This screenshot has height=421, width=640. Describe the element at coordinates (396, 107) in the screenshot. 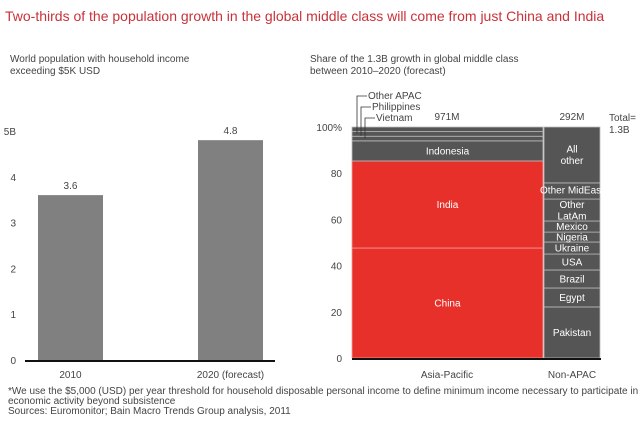

I see `callout-label: Philippines` at that location.